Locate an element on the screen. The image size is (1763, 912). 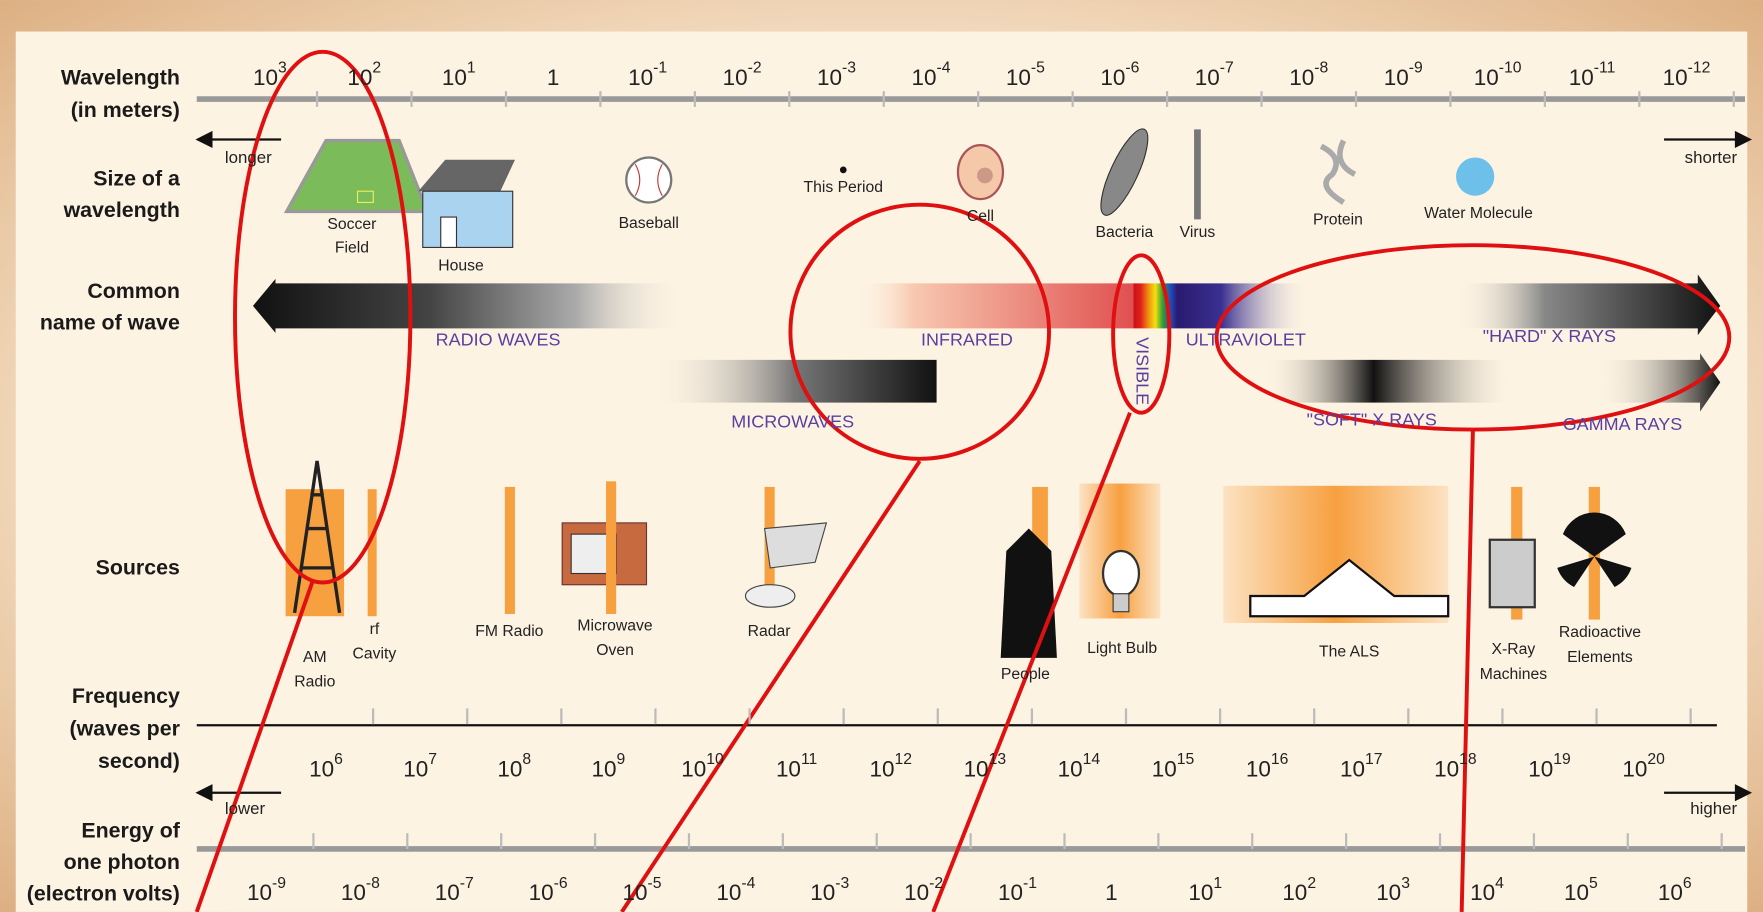
tick-exponent: 19 is located at coordinates (1562, 759).